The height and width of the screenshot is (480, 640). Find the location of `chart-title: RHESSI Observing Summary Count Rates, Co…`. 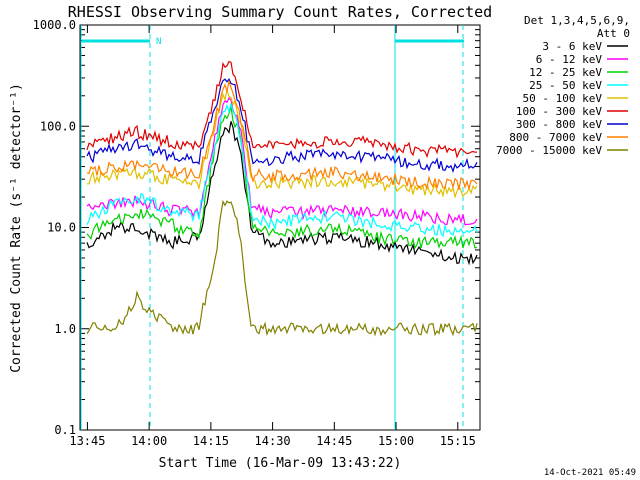

chart-title: RHESSI Observing Summary Count Rates, Co… is located at coordinates (280, 12).